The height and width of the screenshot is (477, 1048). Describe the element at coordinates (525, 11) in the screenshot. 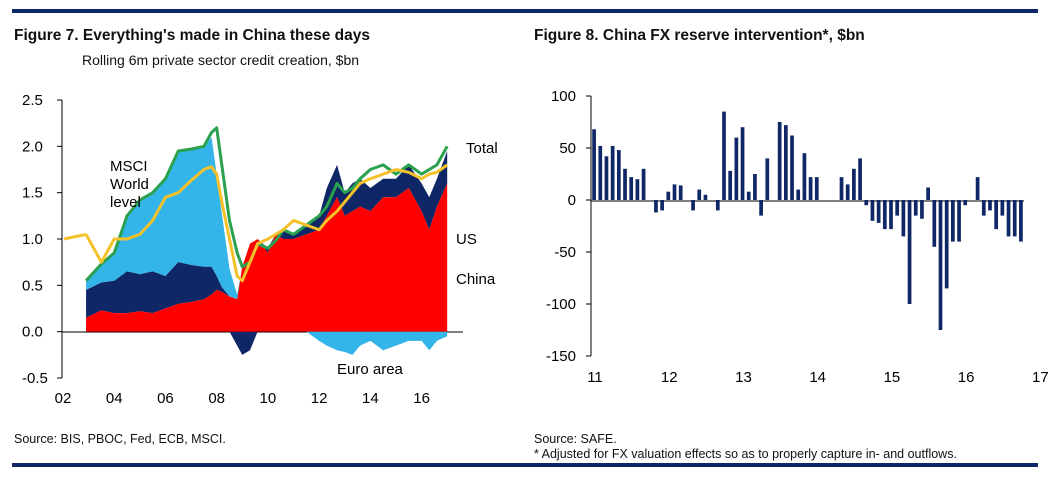

I see `top-rule` at that location.